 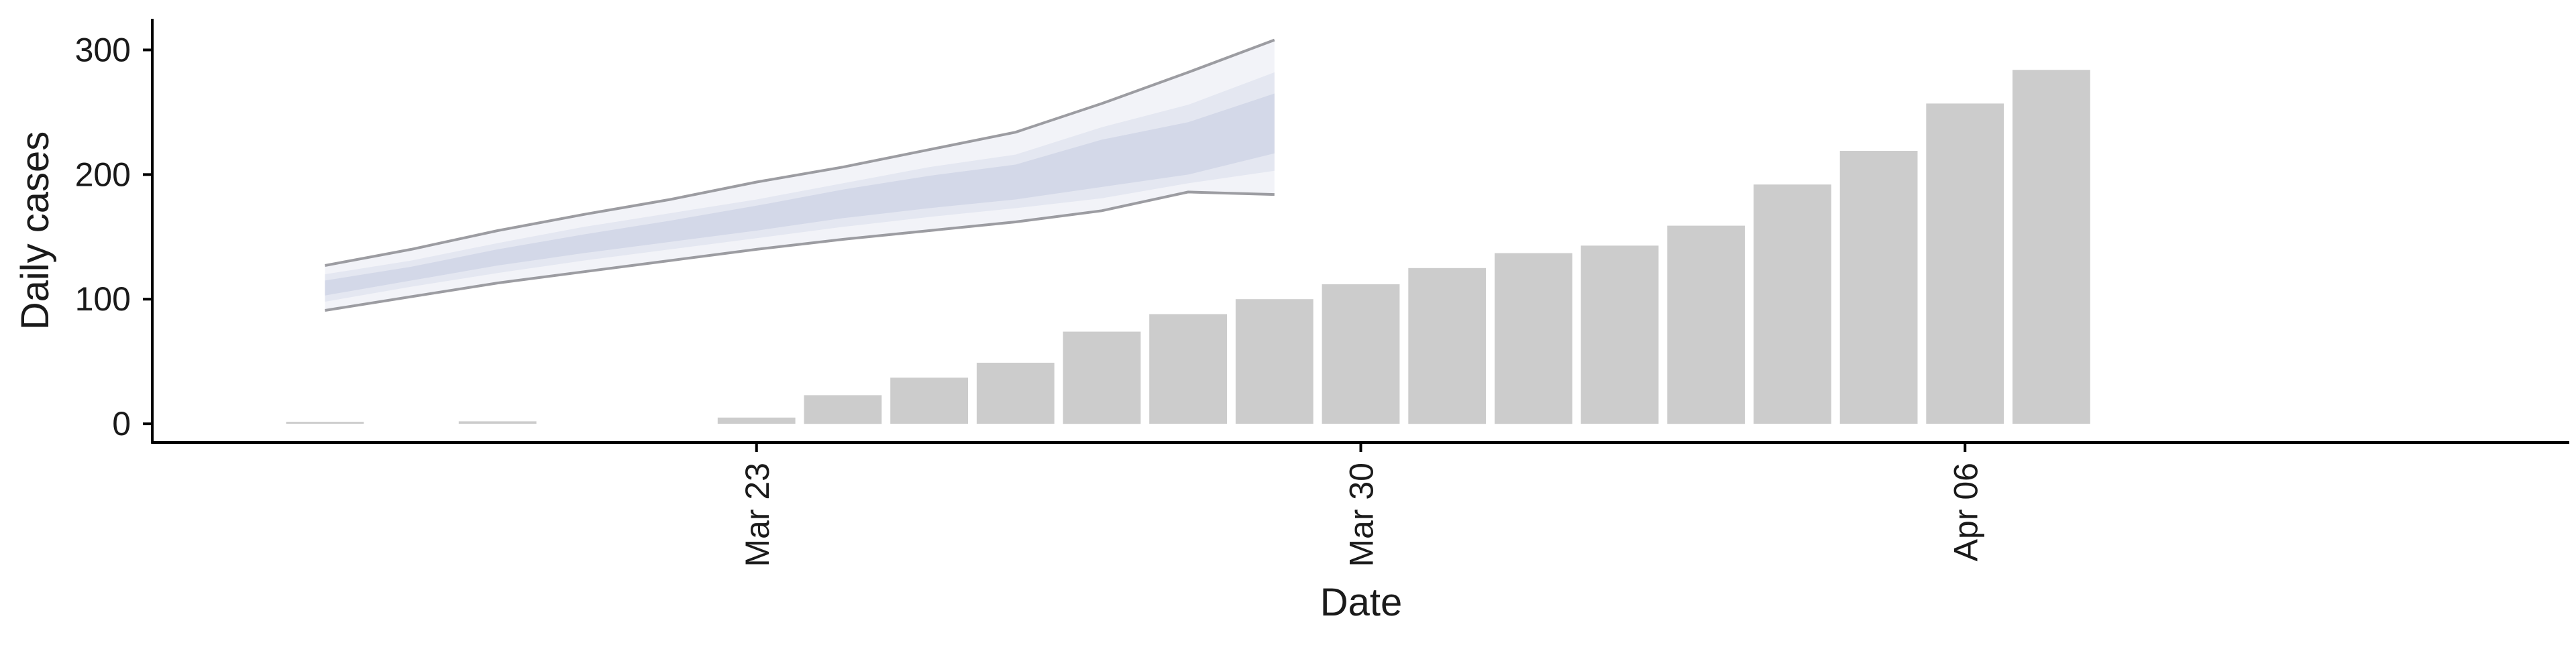 I want to click on y-tick-label-0: 0, so click(x=121, y=424).